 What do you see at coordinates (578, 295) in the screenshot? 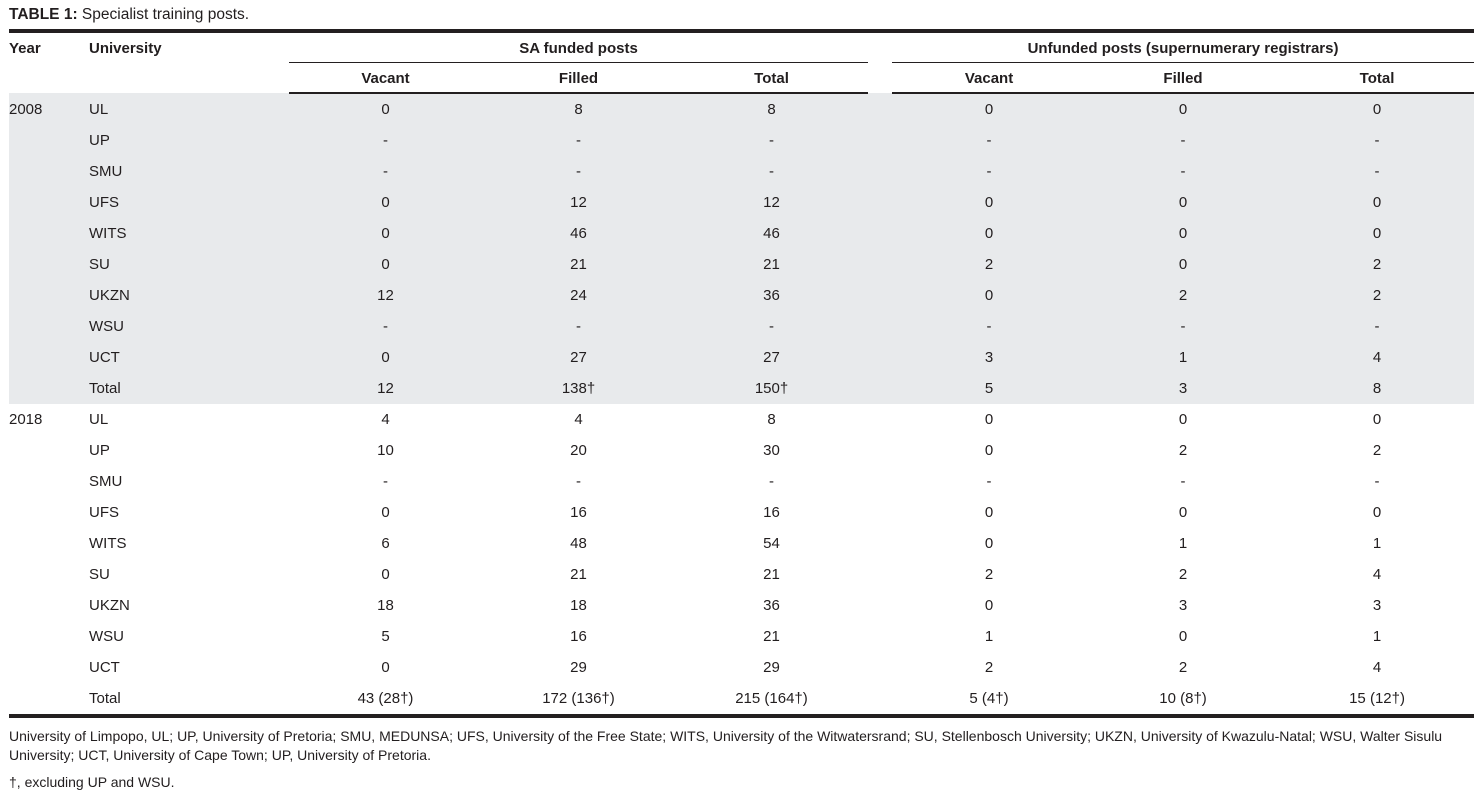
I see `value-cell: 24` at bounding box center [578, 295].